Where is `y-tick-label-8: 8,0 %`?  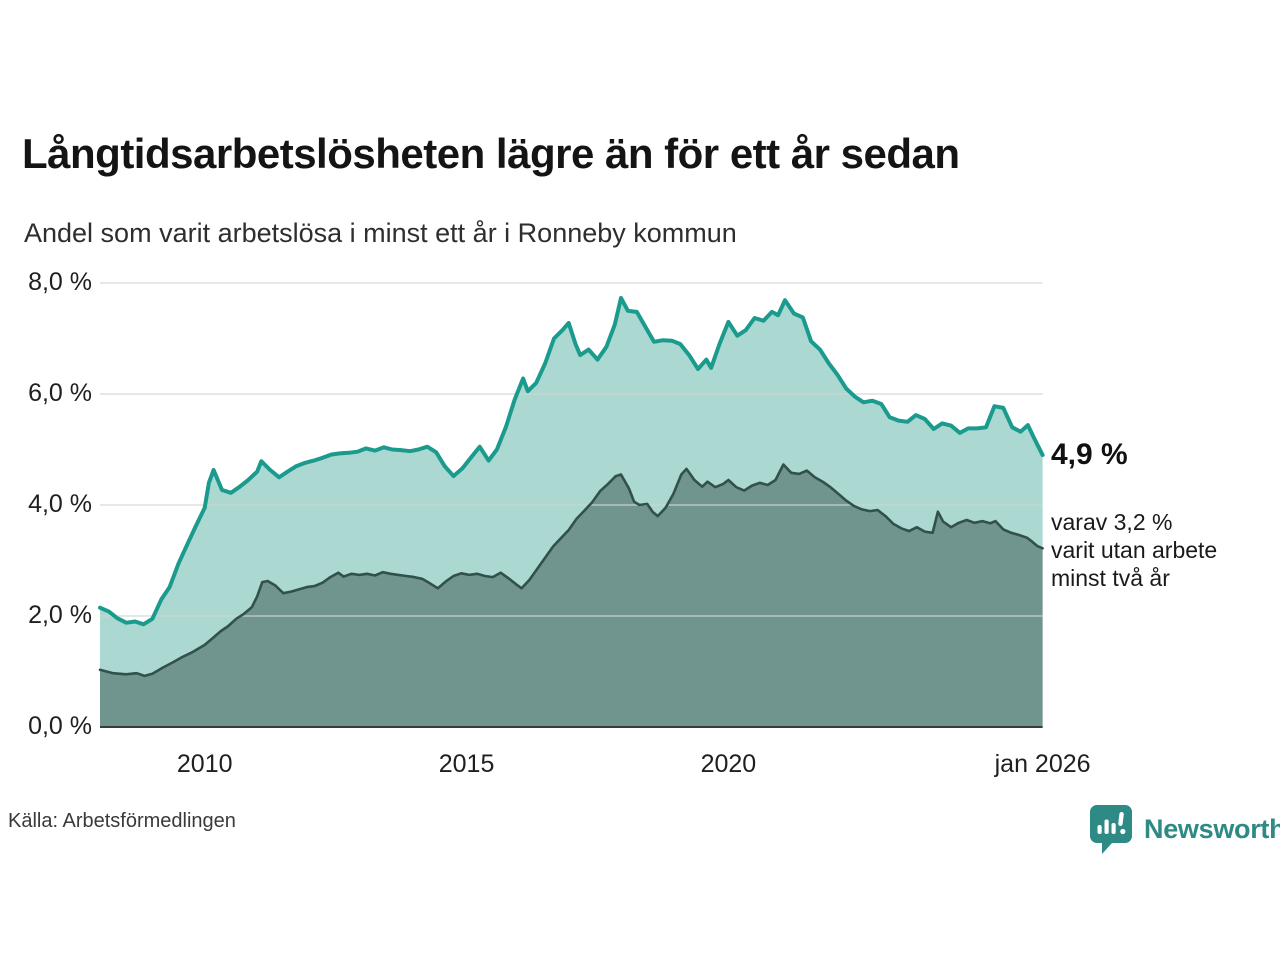 y-tick-label-8: 8,0 % is located at coordinates (60, 281).